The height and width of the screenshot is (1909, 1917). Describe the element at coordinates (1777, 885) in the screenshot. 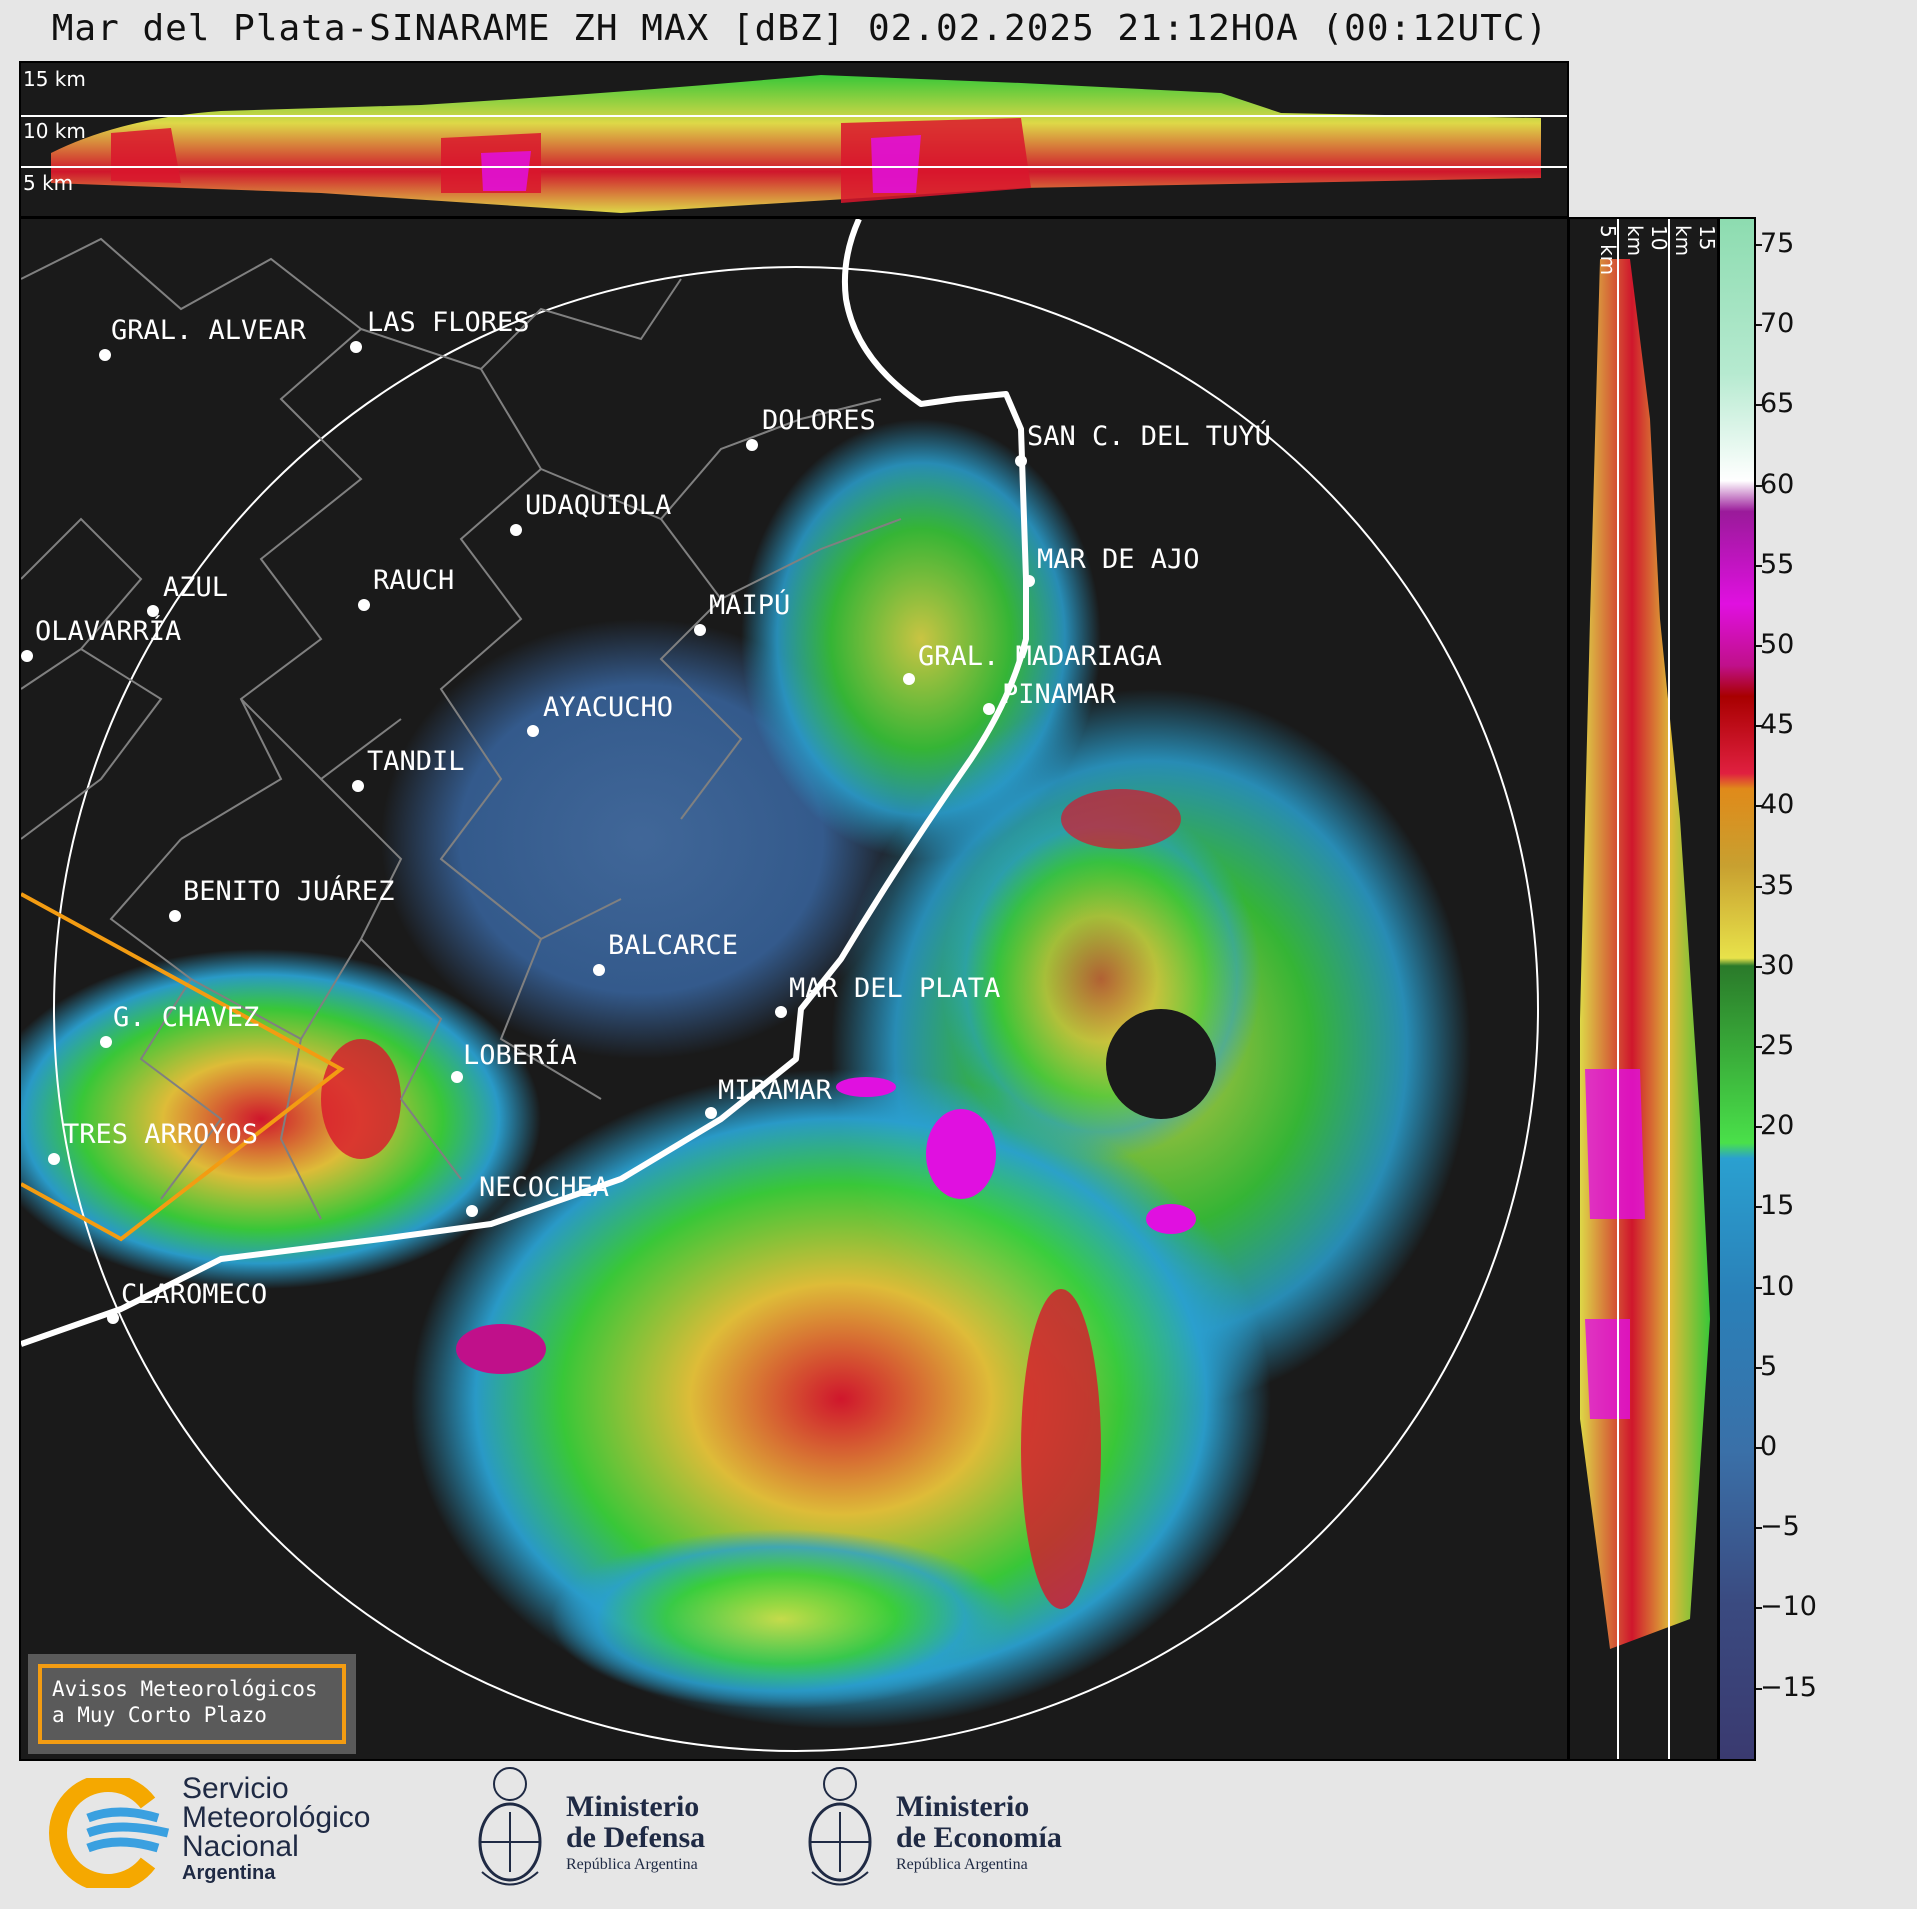

I see `colorbar-tick-label: 35` at that location.